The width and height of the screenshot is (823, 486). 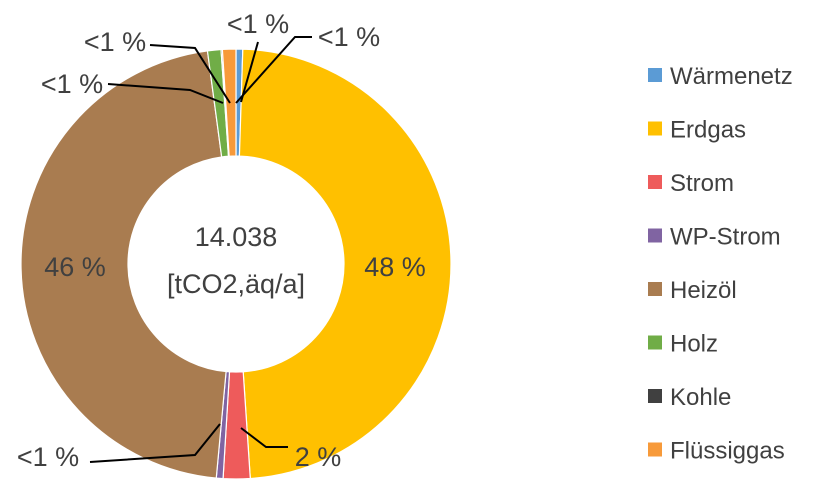 What do you see at coordinates (236, 237) in the screenshot?
I see `center-total-value: 14.038` at bounding box center [236, 237].